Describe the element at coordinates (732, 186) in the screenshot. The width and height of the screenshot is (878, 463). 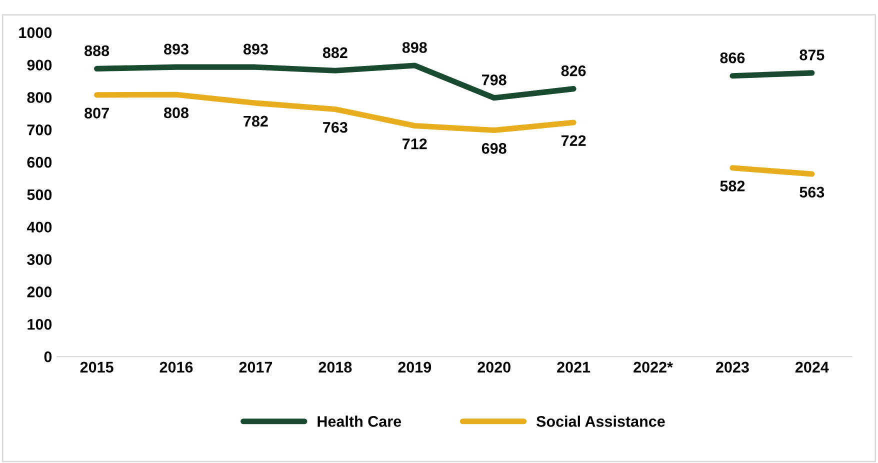
I see `data-label: 582` at that location.